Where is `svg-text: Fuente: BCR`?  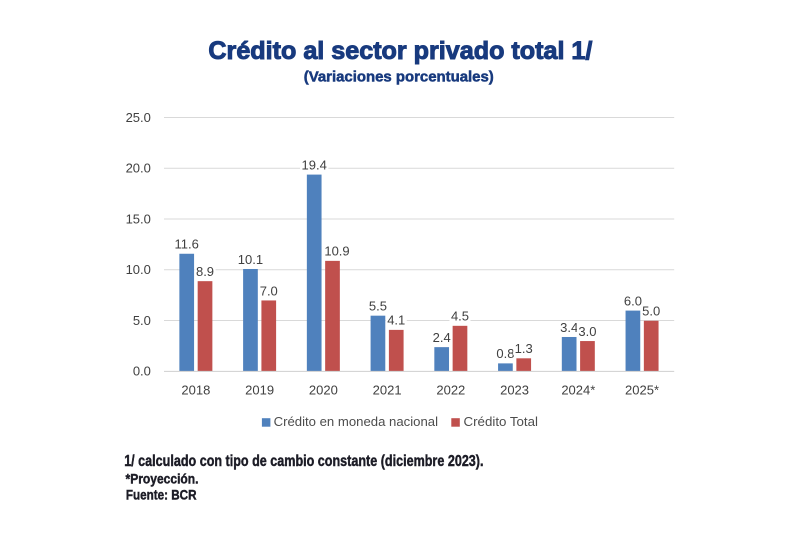
svg-text: Fuente: BCR is located at coordinates (161, 495).